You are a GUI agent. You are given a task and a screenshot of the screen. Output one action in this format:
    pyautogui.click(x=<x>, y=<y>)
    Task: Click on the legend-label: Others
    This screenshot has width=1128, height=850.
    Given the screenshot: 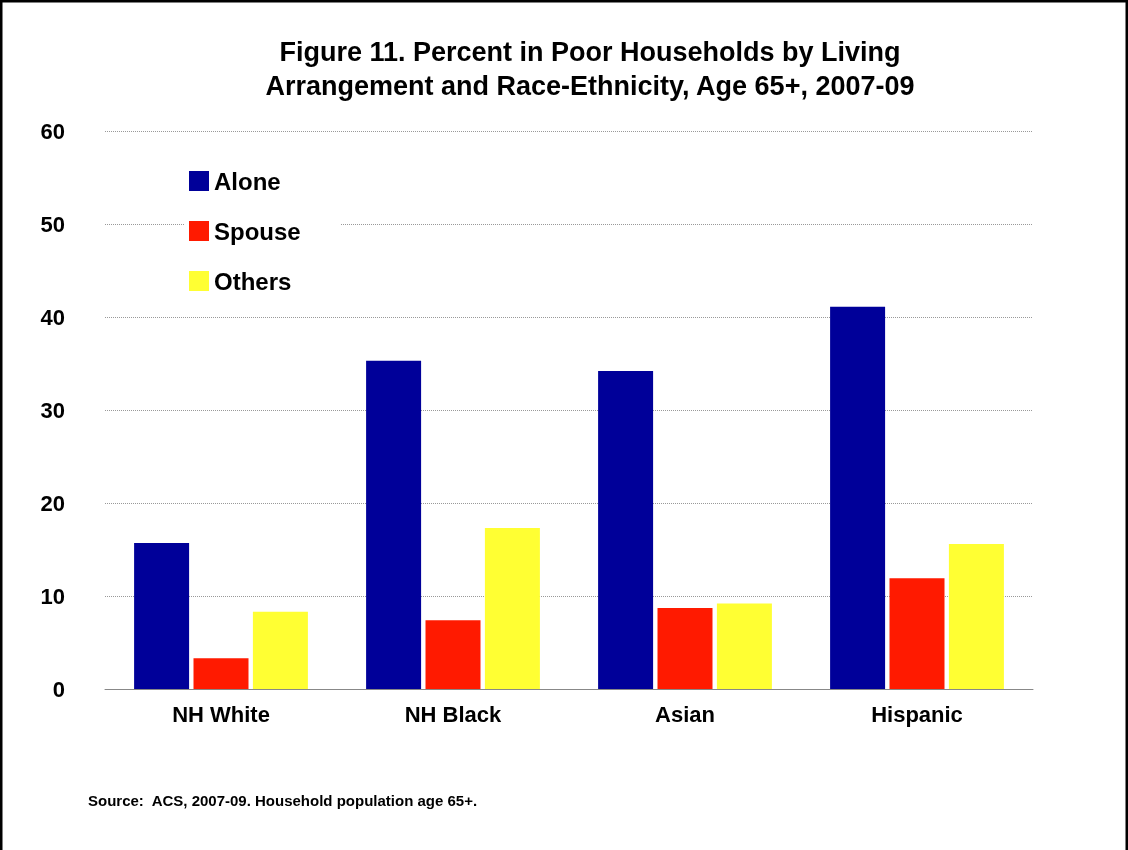 What is the action you would take?
    pyautogui.click(x=253, y=281)
    